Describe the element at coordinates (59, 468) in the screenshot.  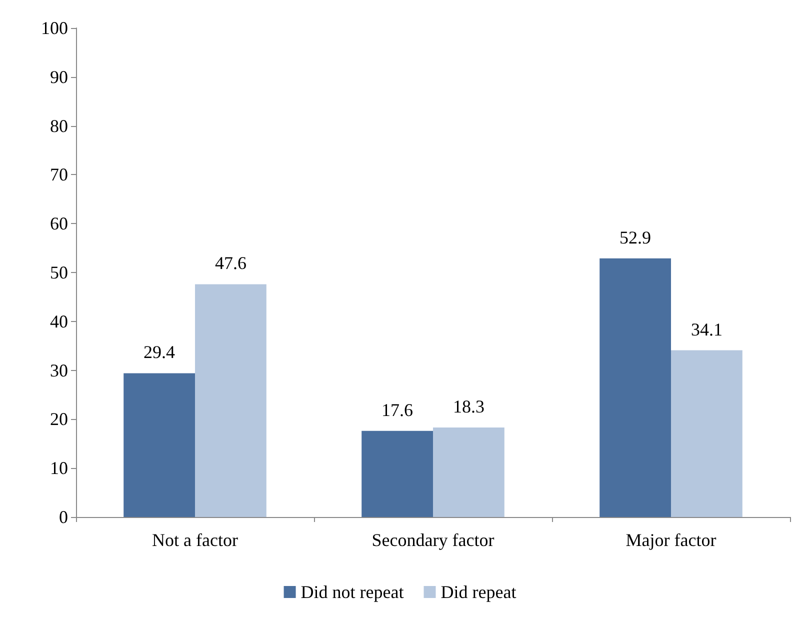
I see `y-tick-label: 10` at that location.